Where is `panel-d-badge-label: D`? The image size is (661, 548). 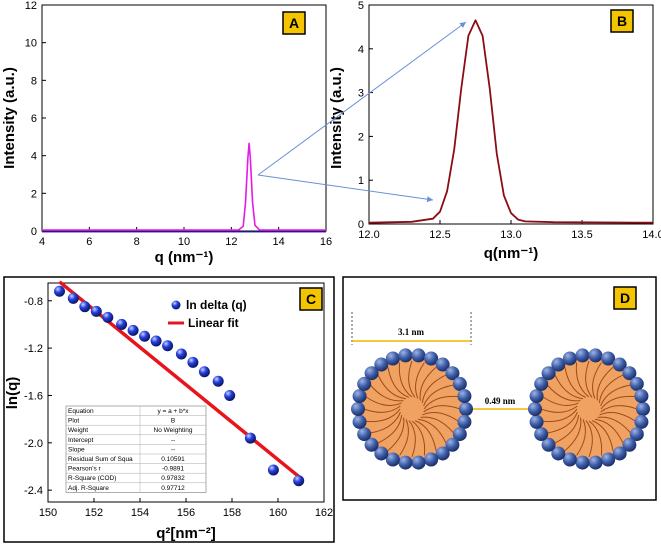 panel-d-badge-label: D is located at coordinates (625, 298).